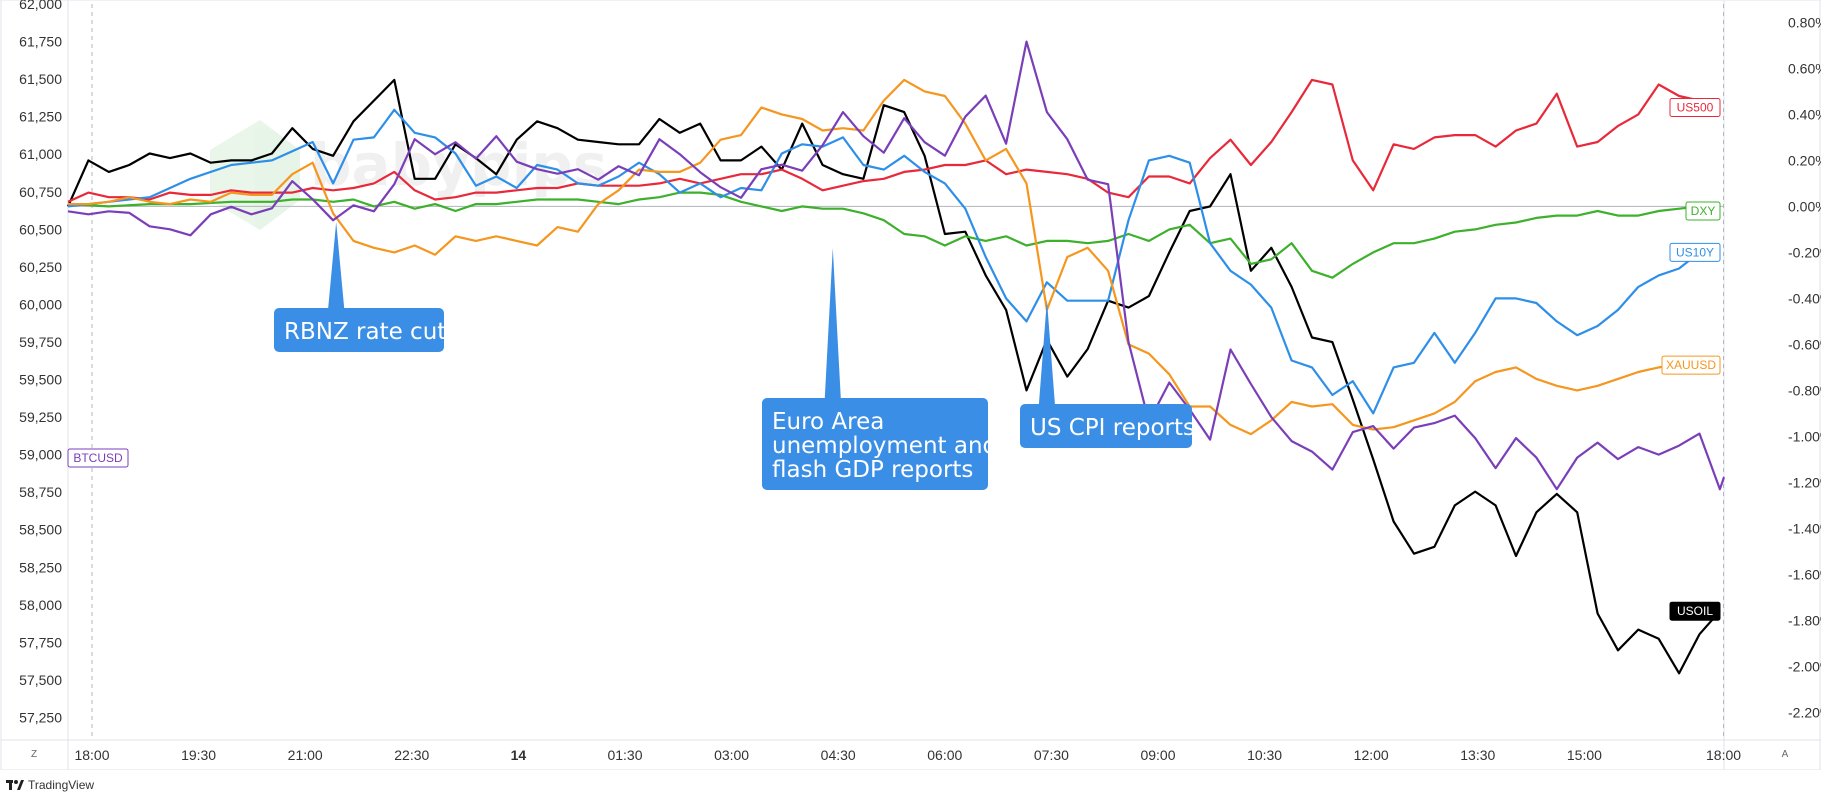 This screenshot has height=797, width=1821. Describe the element at coordinates (40, 605) in the screenshot. I see `left-axis-tick-label: 58,000` at that location.